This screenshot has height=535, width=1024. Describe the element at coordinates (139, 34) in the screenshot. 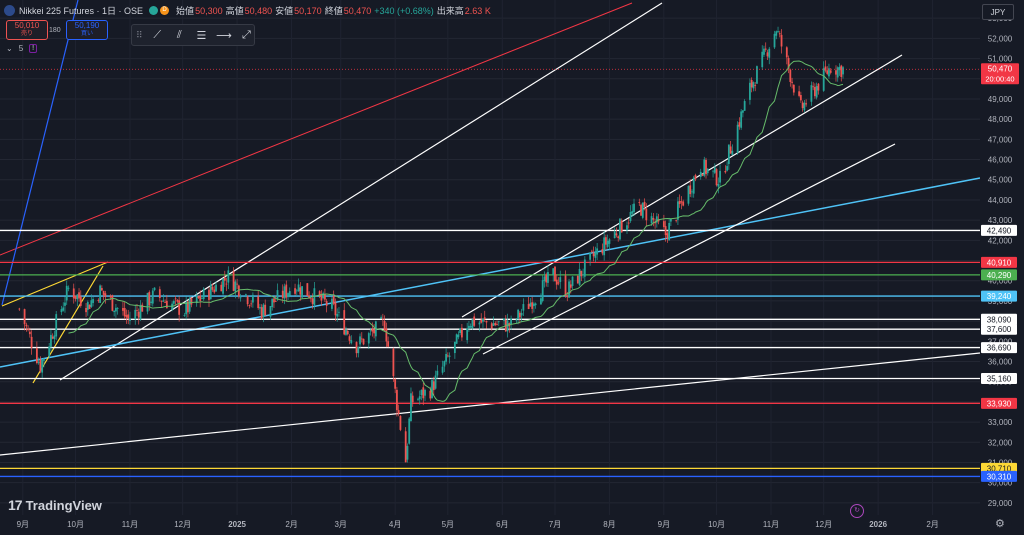

I see `drag-handle-icon: ⠿` at that location.